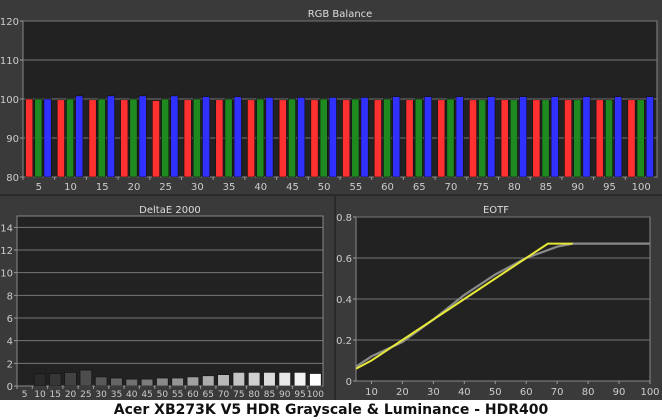 The image size is (662, 420). I want to click on rgb-xtick-label: 60, so click(387, 187).